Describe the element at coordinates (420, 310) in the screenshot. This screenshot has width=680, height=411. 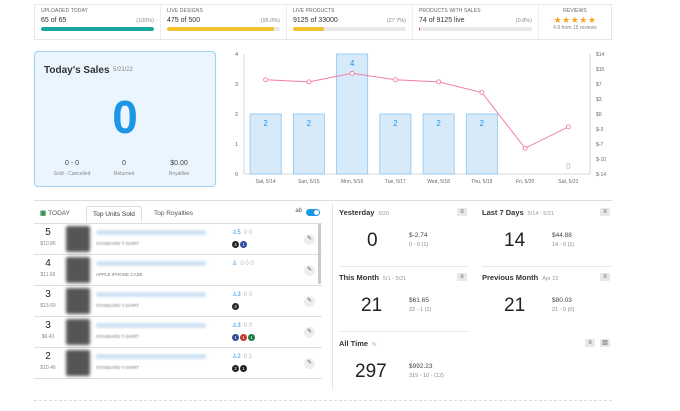
I see `panel-breakdown: 22 - 1 (1)` at that location.